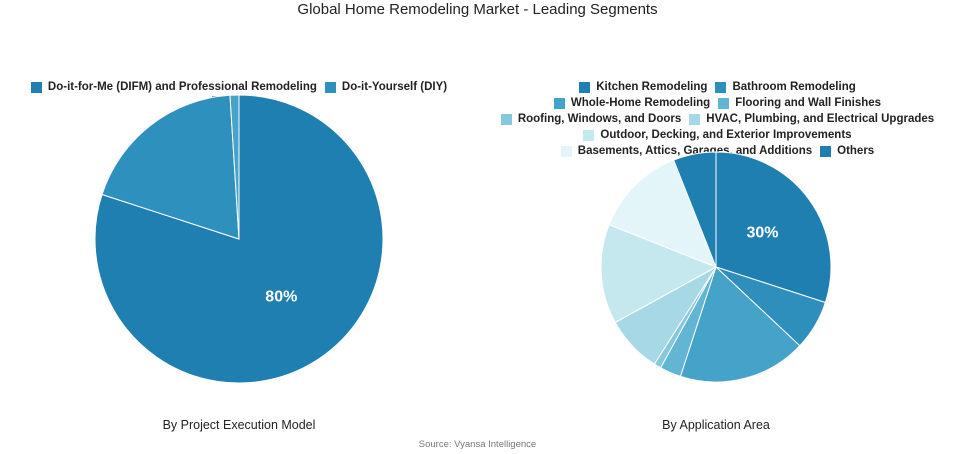 The height and width of the screenshot is (454, 955). Describe the element at coordinates (763, 232) in the screenshot. I see `data-label-kitchen-remodeling: 30%` at that location.